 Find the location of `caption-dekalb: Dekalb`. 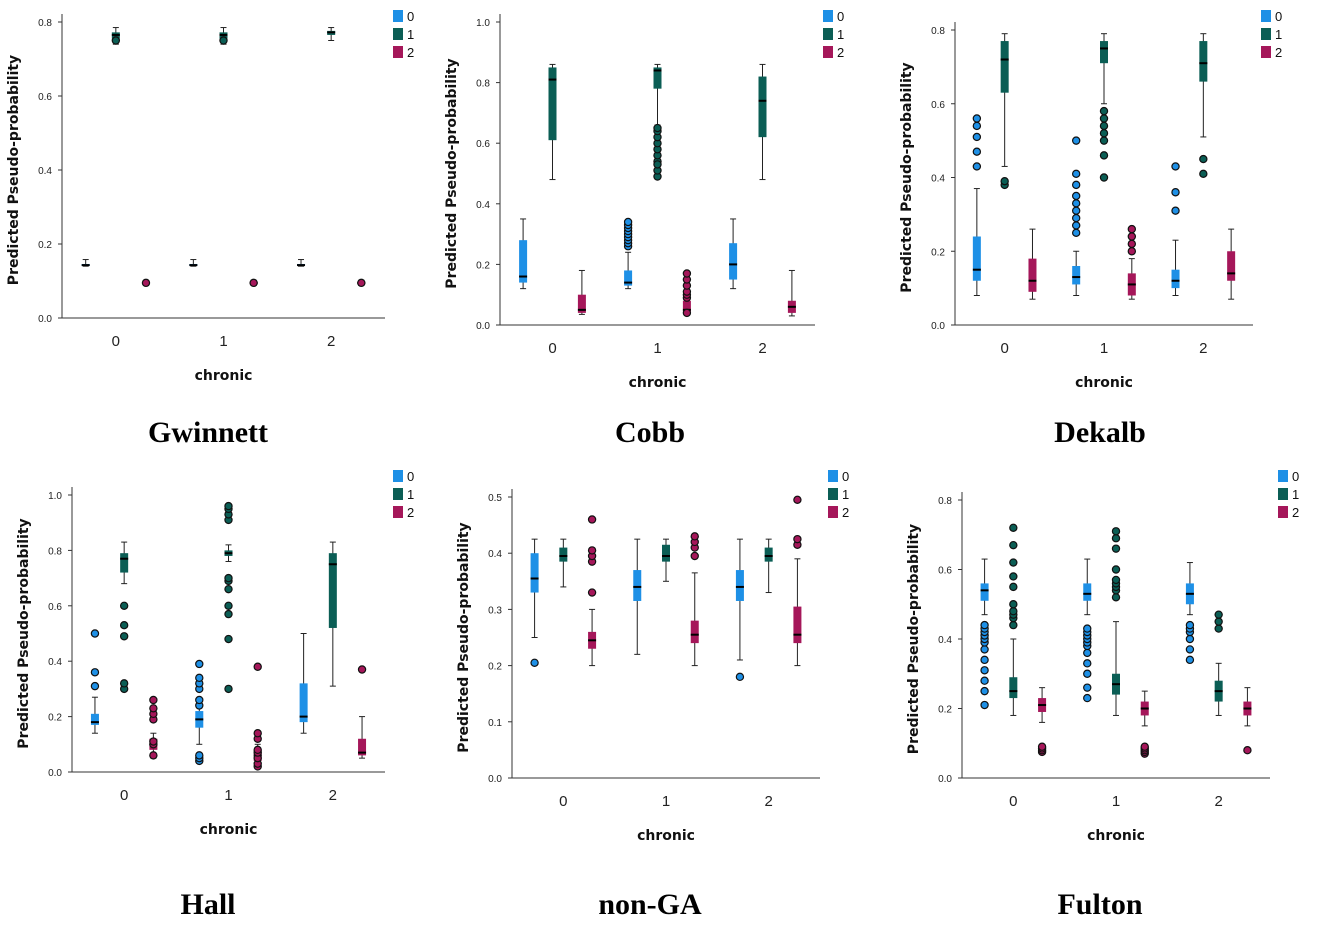

caption-dekalb: Dekalb is located at coordinates (1100, 432).